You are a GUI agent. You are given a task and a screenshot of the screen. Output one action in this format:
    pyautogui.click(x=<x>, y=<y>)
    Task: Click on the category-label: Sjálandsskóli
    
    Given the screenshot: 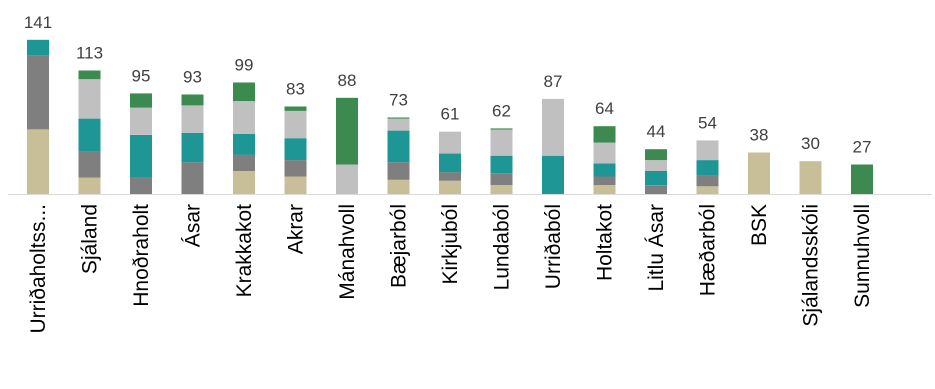 What is the action you would take?
    pyautogui.click(x=811, y=265)
    